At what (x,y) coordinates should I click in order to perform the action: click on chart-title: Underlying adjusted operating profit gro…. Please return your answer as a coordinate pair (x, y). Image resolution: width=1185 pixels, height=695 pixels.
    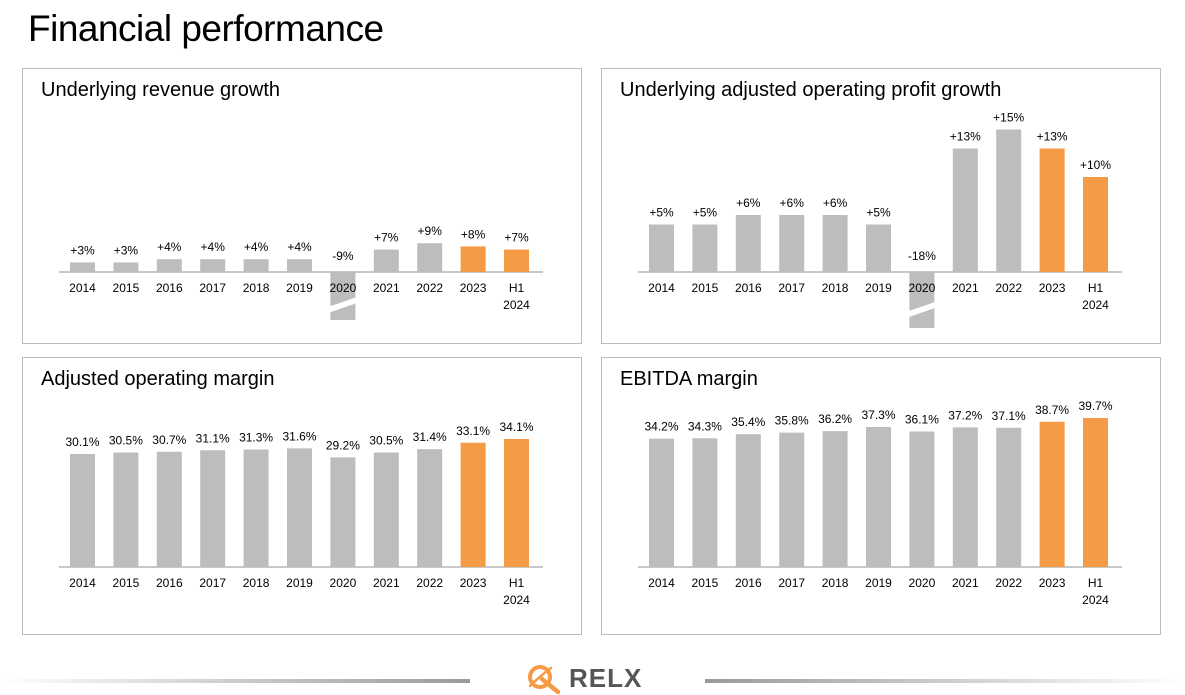
    Looking at the image, I should click on (811, 90).